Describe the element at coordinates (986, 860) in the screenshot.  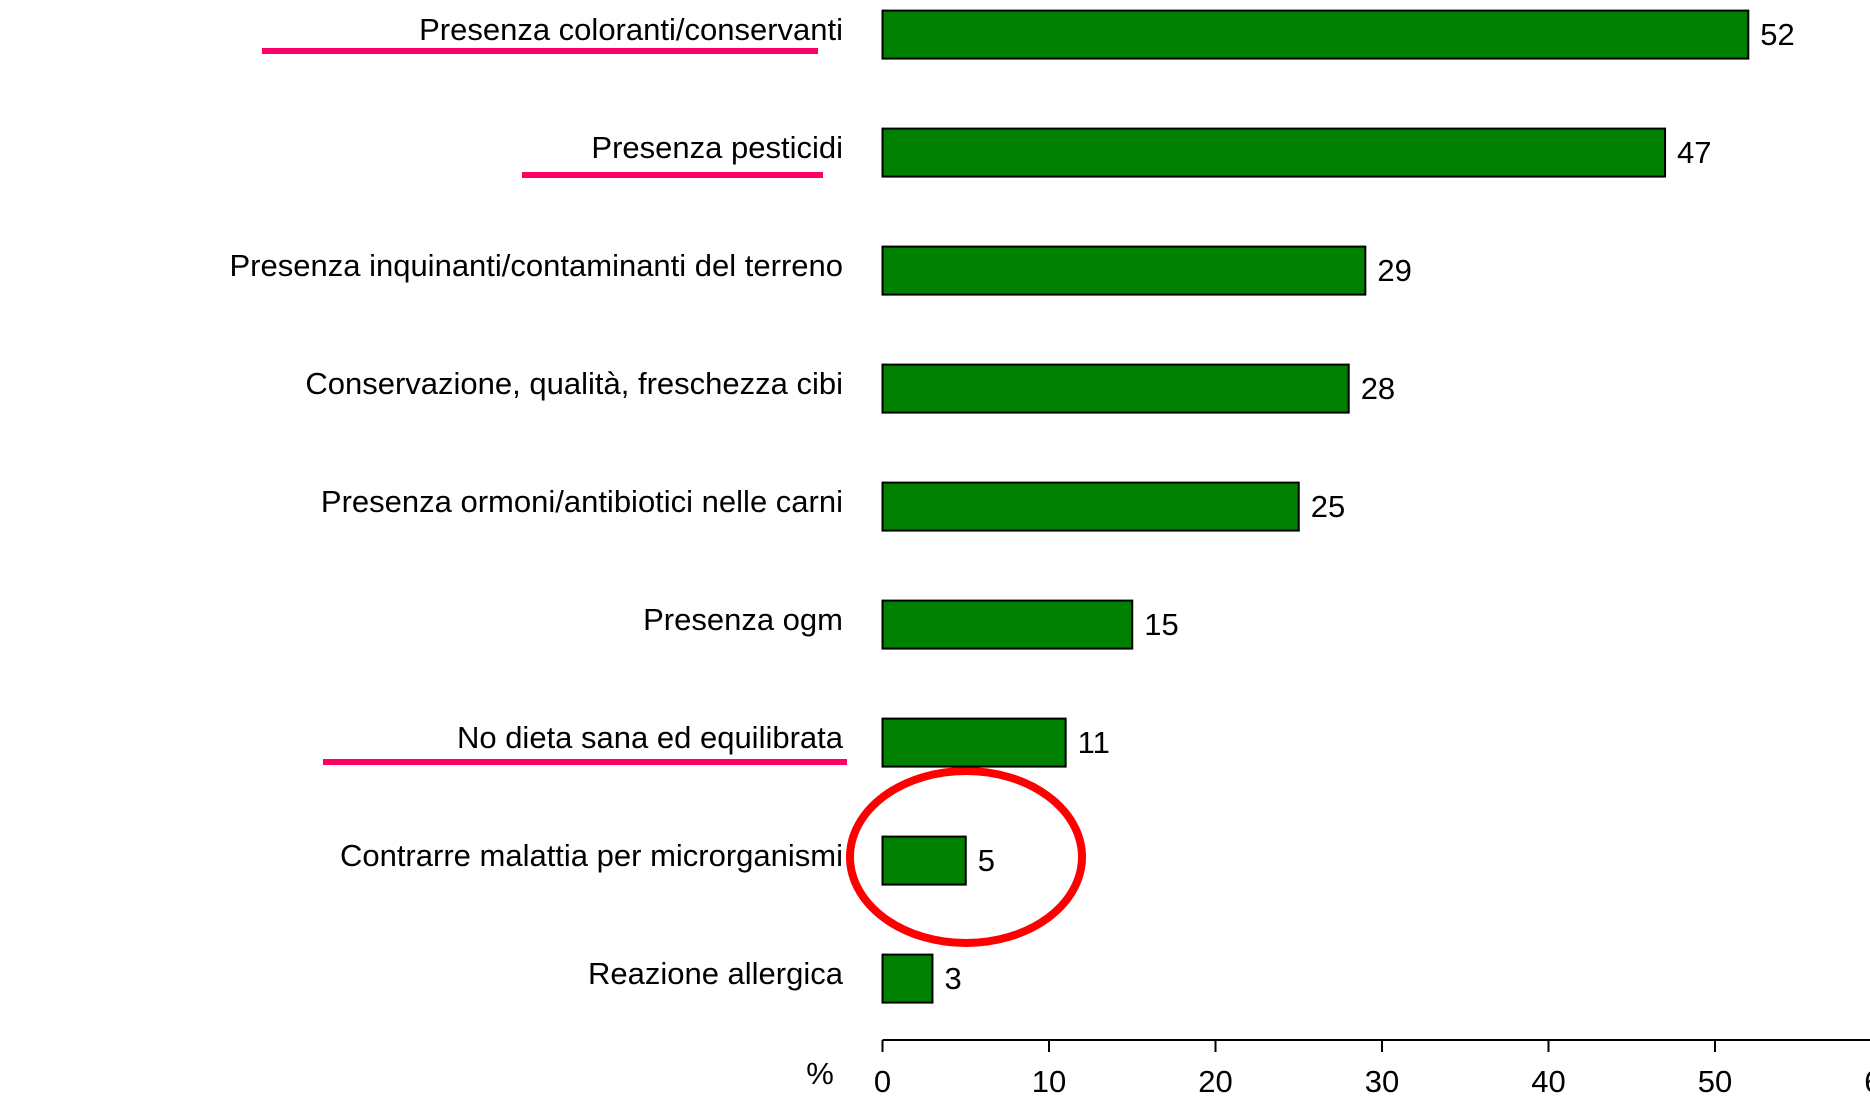
I see `value-label: 5` at that location.